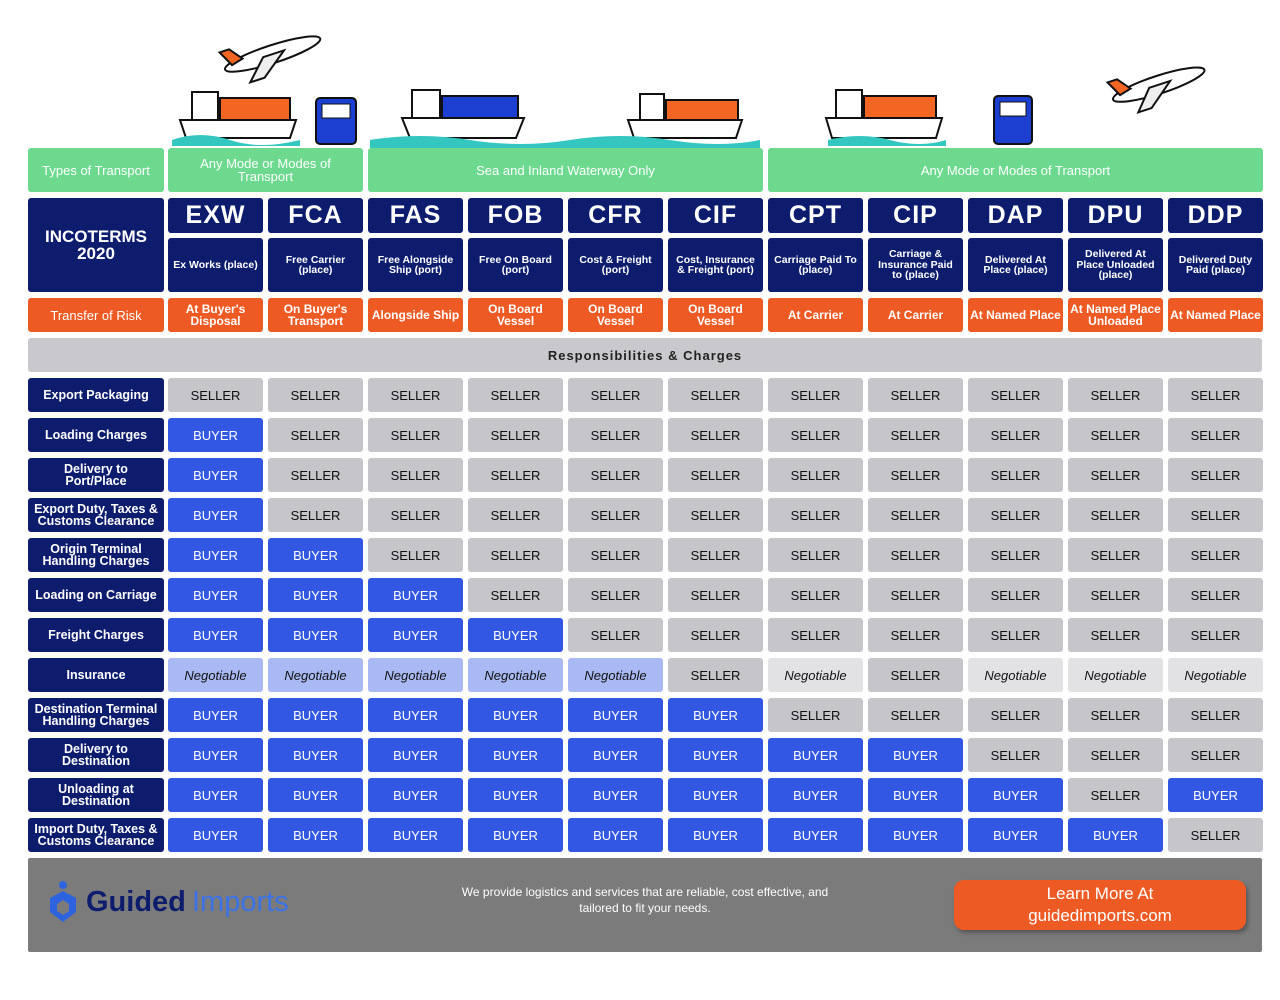 This screenshot has width=1280, height=1000. Describe the element at coordinates (815, 265) in the screenshot. I see `term-name: Carriage Paid To (place)` at that location.